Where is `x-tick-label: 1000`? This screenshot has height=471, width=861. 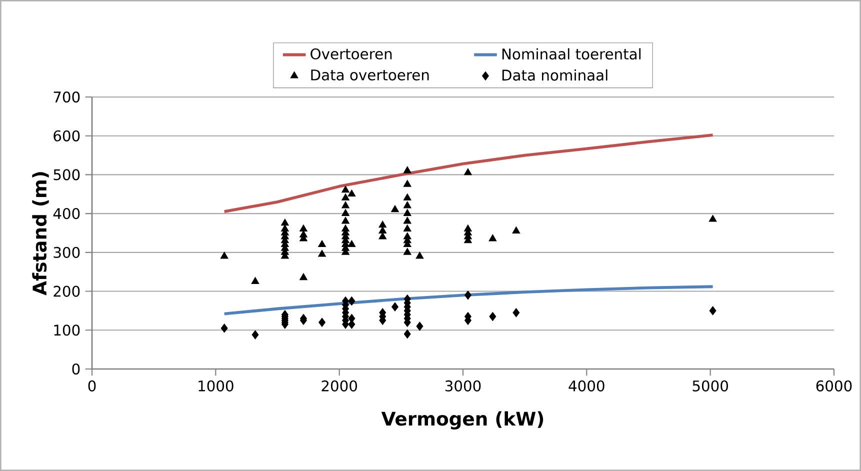 x-tick-label: 1000 is located at coordinates (216, 386).